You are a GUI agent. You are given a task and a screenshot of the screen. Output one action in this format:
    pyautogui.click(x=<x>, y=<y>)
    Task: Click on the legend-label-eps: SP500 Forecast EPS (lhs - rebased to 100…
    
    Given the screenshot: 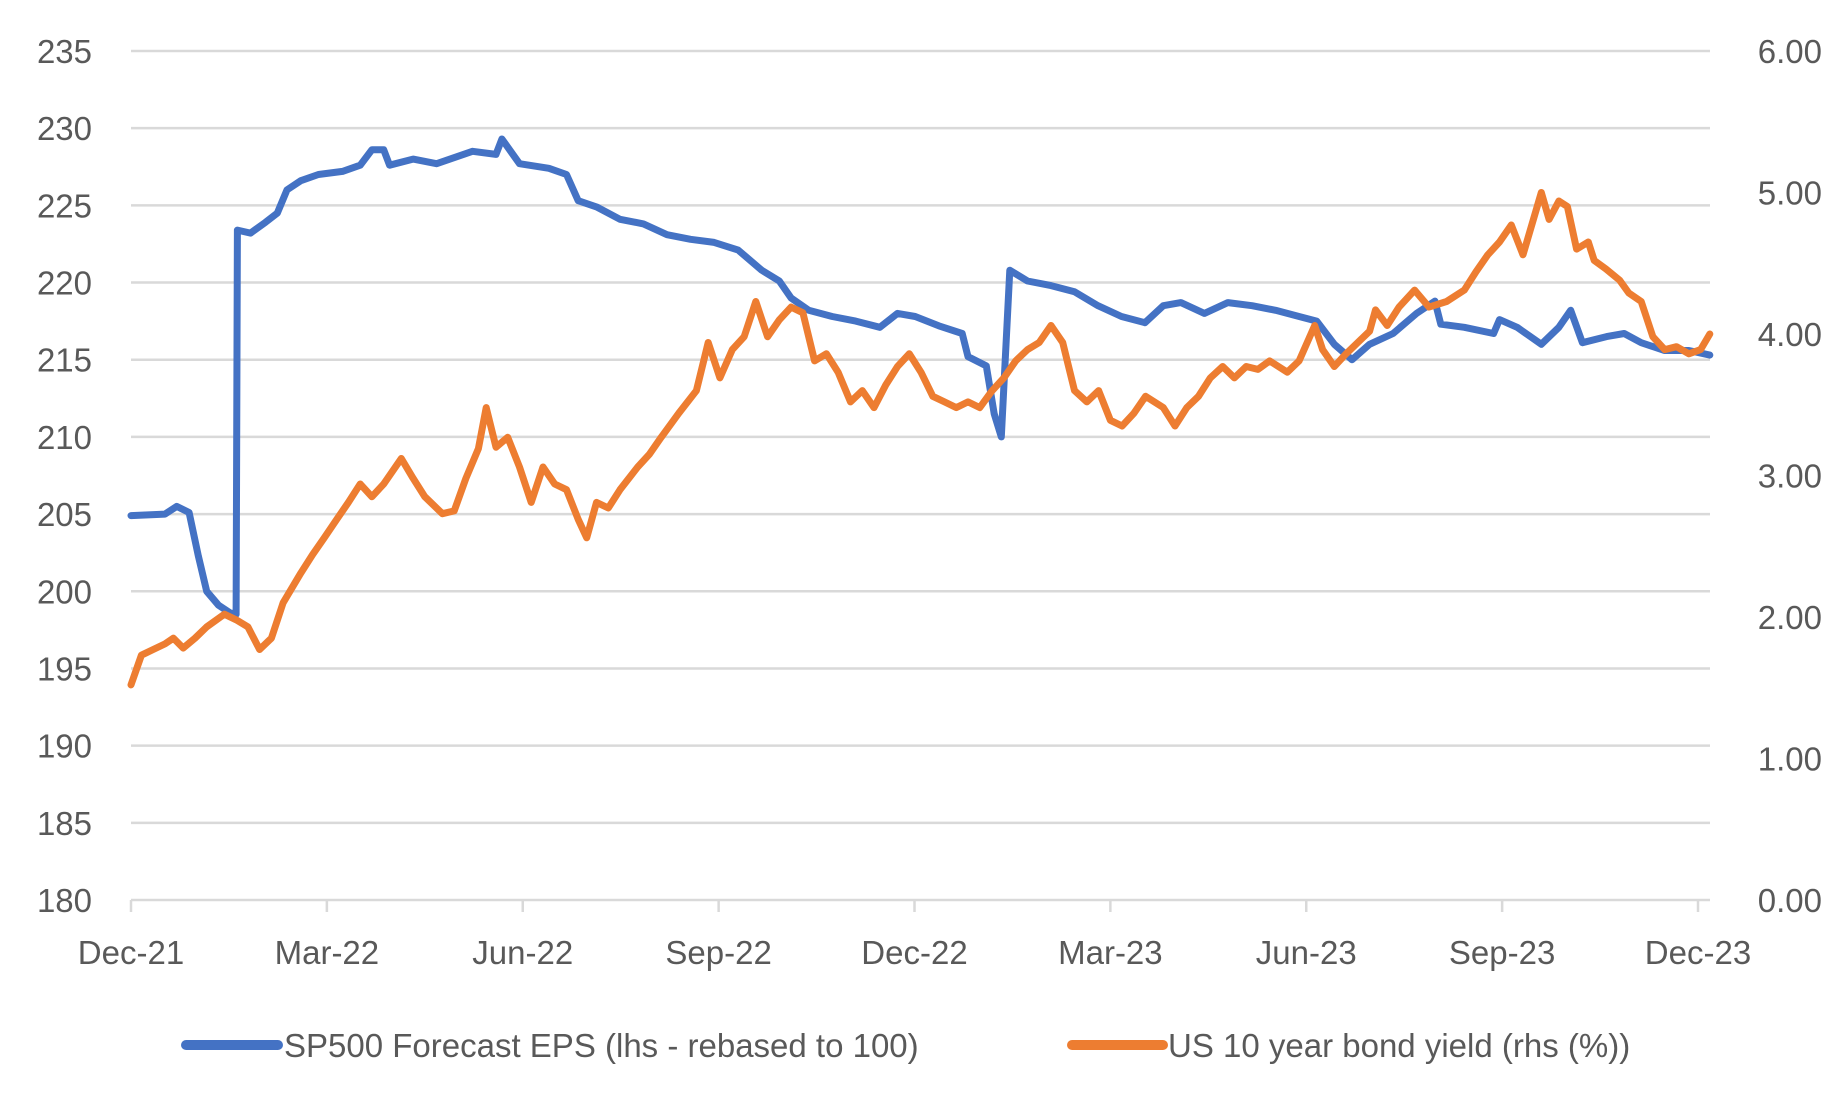 What is the action you would take?
    pyautogui.click(x=601, y=1045)
    